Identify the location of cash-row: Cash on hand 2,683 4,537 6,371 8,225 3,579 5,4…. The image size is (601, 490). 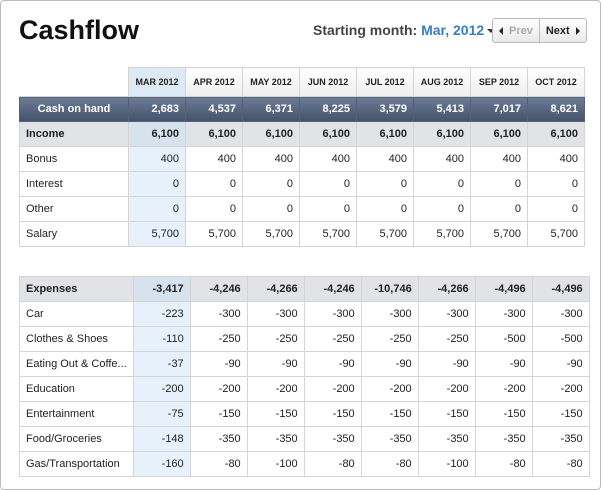
(302, 109).